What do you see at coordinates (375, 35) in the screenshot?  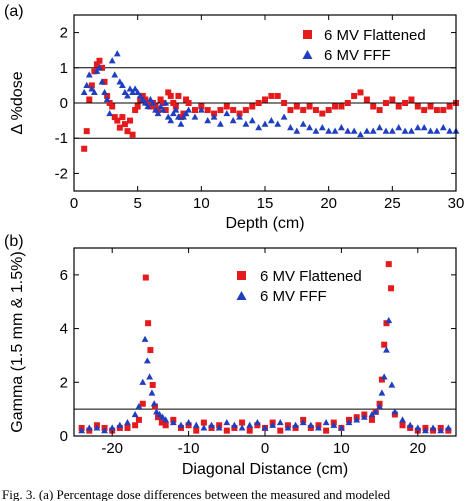 I see `legend-a-label-flattened: 6 MV Flattened` at bounding box center [375, 35].